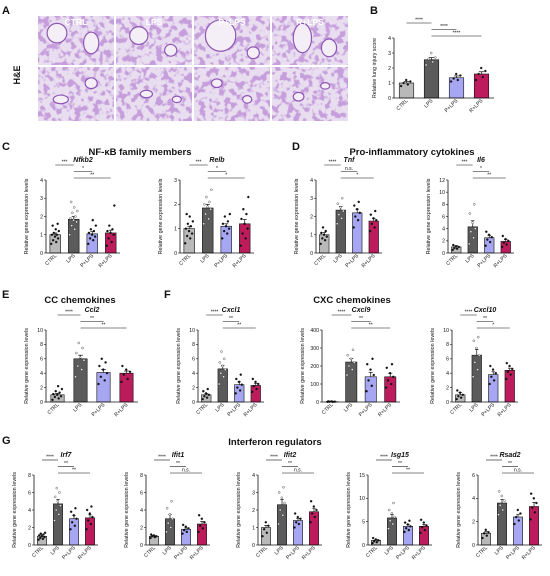  Describe the element at coordinates (350, 160) in the screenshot. I see `chart-title: Tnf` at that location.